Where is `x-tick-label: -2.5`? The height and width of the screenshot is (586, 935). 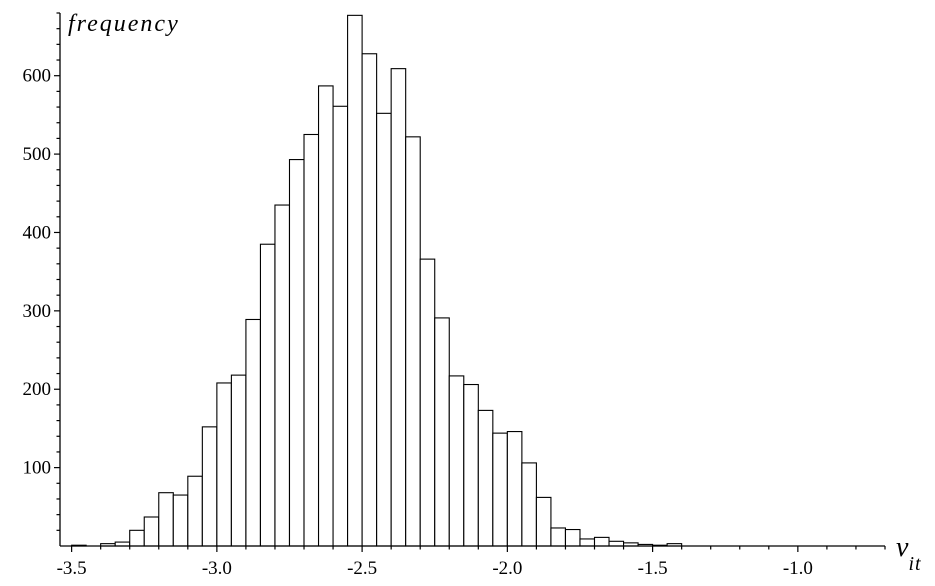 x-tick-label: -2.5 is located at coordinates (362, 568).